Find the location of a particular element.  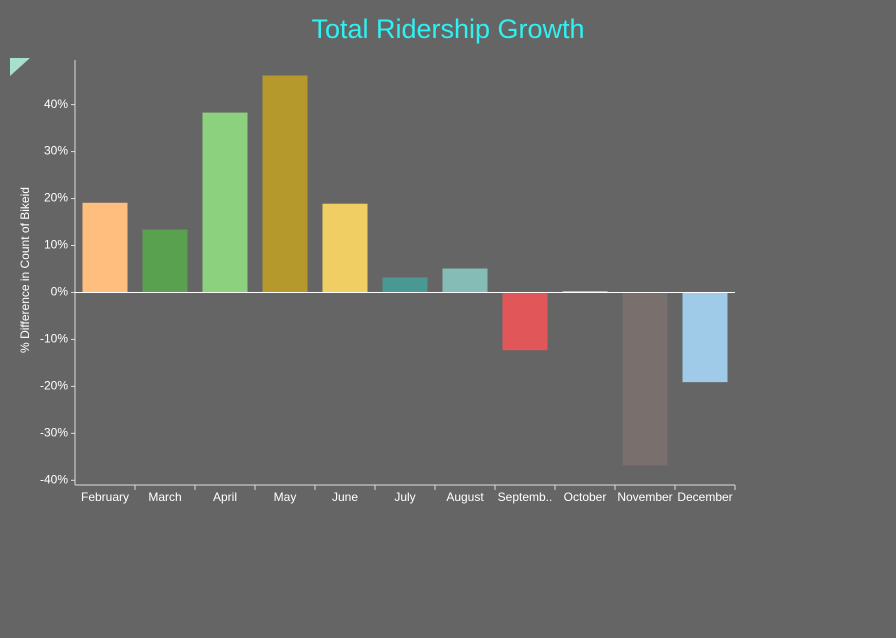

x-tick-label: April is located at coordinates (225, 497).